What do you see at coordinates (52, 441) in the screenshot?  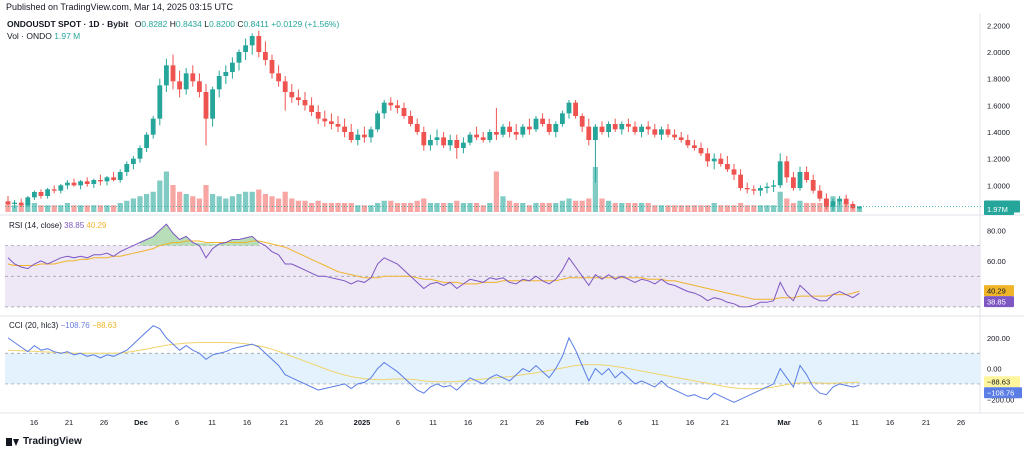 I see `footer-brand-text: TradingView` at bounding box center [52, 441].